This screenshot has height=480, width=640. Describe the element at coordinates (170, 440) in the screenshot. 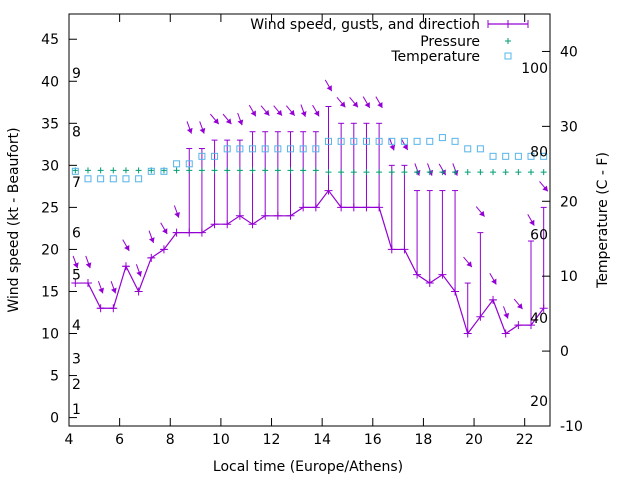

I see `x-tick-label: 8` at that location.